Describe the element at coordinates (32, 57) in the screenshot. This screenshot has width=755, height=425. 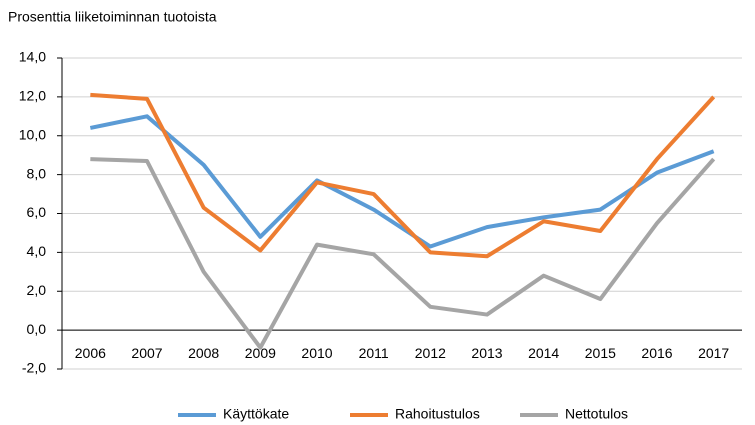
I see `y-tick-label: 14,0` at that location.